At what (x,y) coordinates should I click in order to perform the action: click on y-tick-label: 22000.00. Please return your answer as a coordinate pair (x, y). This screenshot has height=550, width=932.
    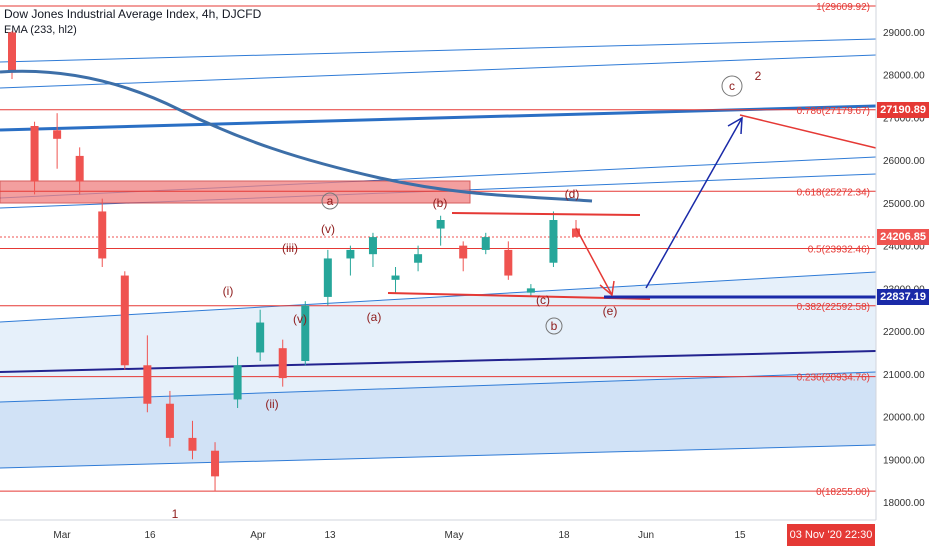
    Looking at the image, I should click on (904, 332).